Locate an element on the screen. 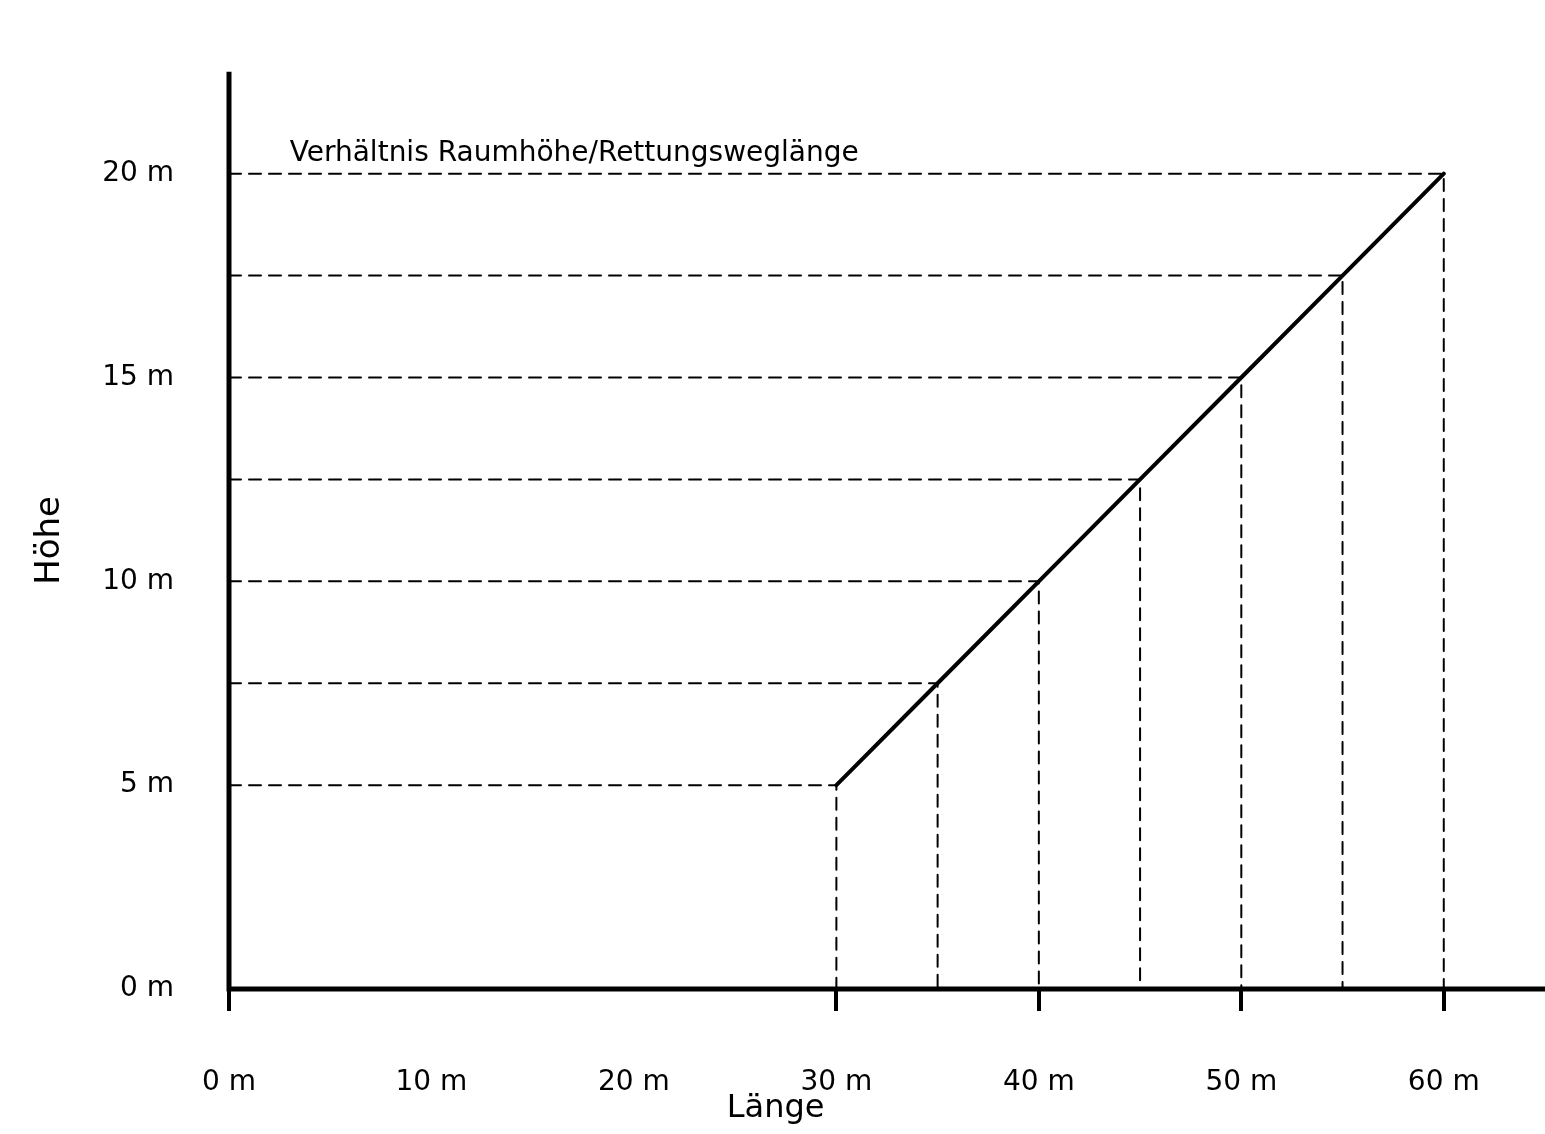 The width and height of the screenshot is (1545, 1134). y-tick-label: 0 m is located at coordinates (147, 987).